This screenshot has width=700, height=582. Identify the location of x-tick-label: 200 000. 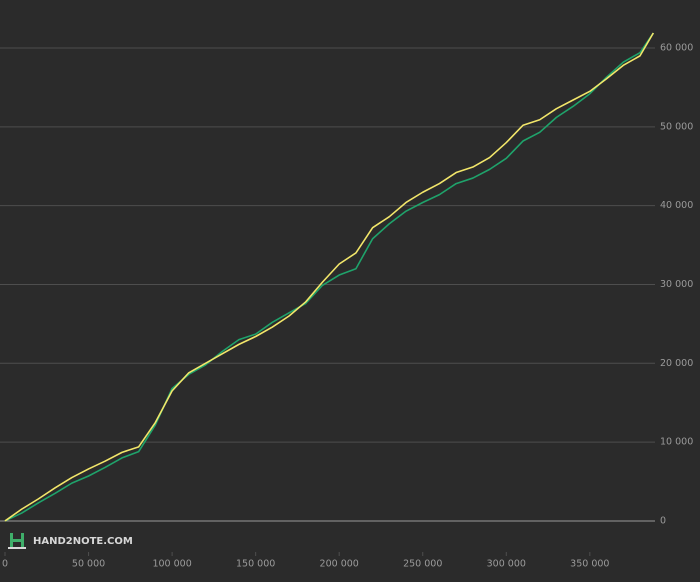
(339, 564).